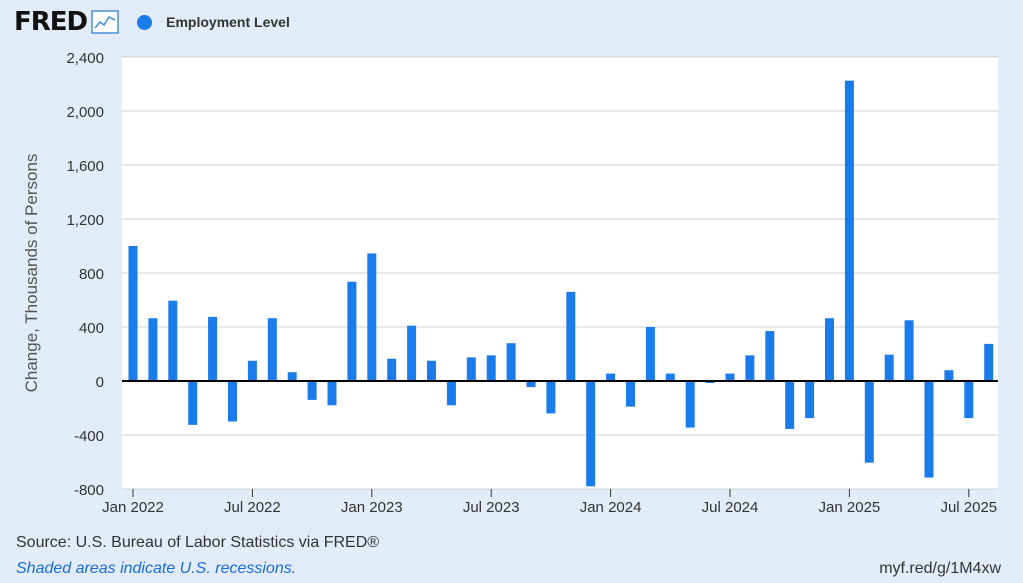 Image resolution: width=1023 pixels, height=583 pixels. Describe the element at coordinates (491, 507) in the screenshot. I see `x-tick-label: Jul 2023` at that location.